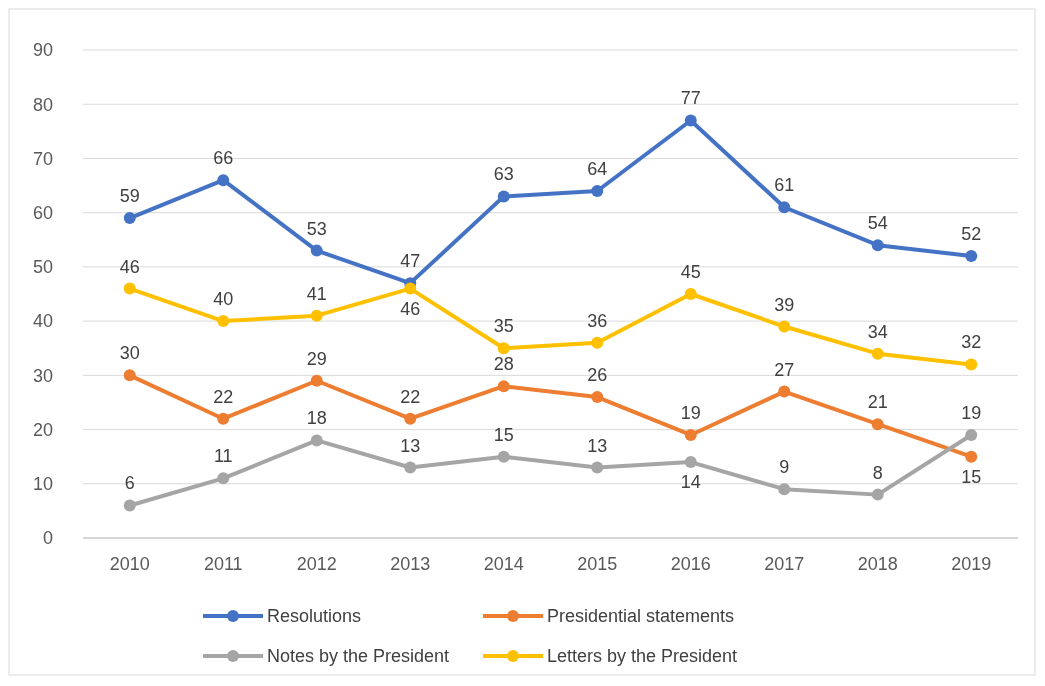 Image resolution: width=1045 pixels, height=686 pixels. What do you see at coordinates (784, 564) in the screenshot?
I see `x-tick-label: 2017` at bounding box center [784, 564].